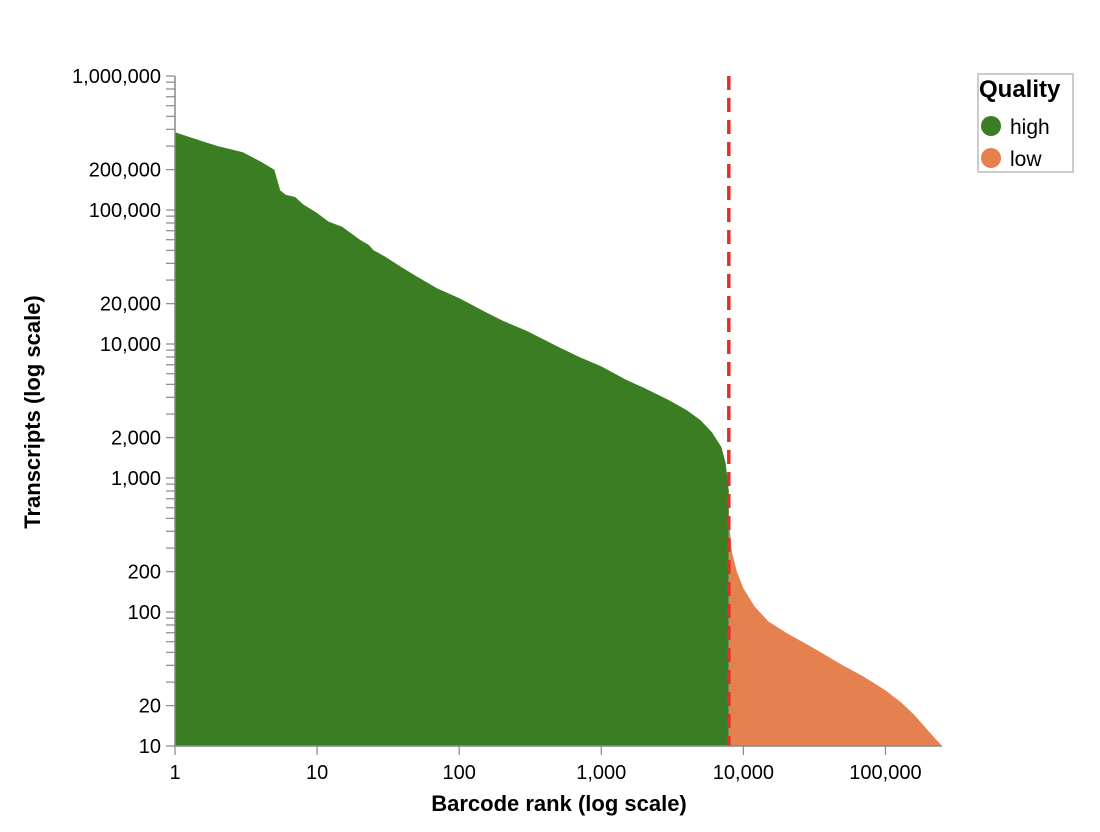 The height and width of the screenshot is (832, 1100). I want to click on legend-label-low: low, so click(1026, 159).